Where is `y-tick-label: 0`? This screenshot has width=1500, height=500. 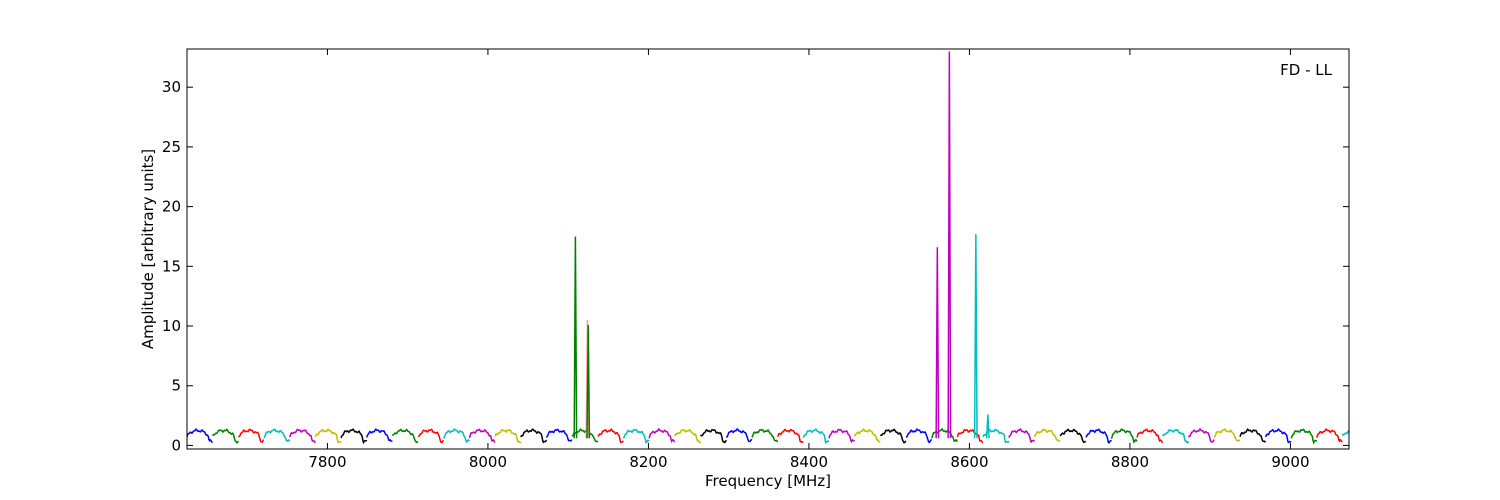 y-tick-label: 0 is located at coordinates (176, 445).